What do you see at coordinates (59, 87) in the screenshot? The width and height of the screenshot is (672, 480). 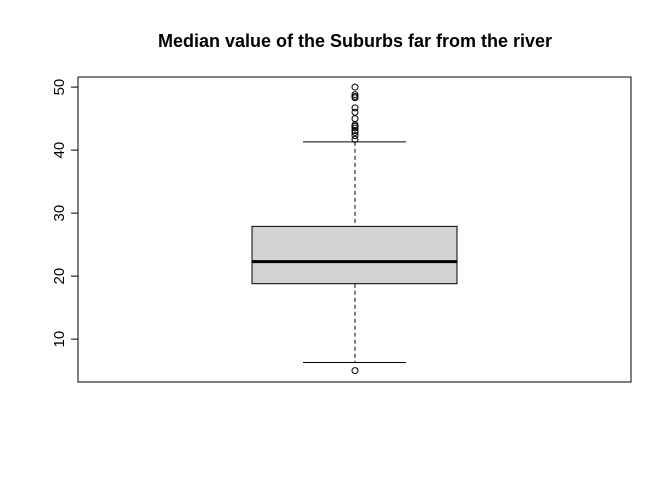 I see `y-tick-label: 50` at bounding box center [59, 87].